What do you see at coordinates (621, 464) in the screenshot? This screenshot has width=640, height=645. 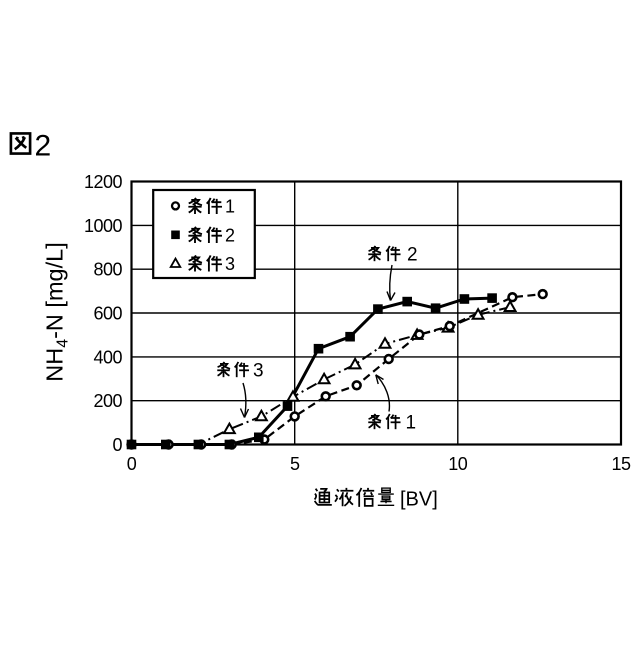 I see `svg-text: 15` at bounding box center [621, 464].